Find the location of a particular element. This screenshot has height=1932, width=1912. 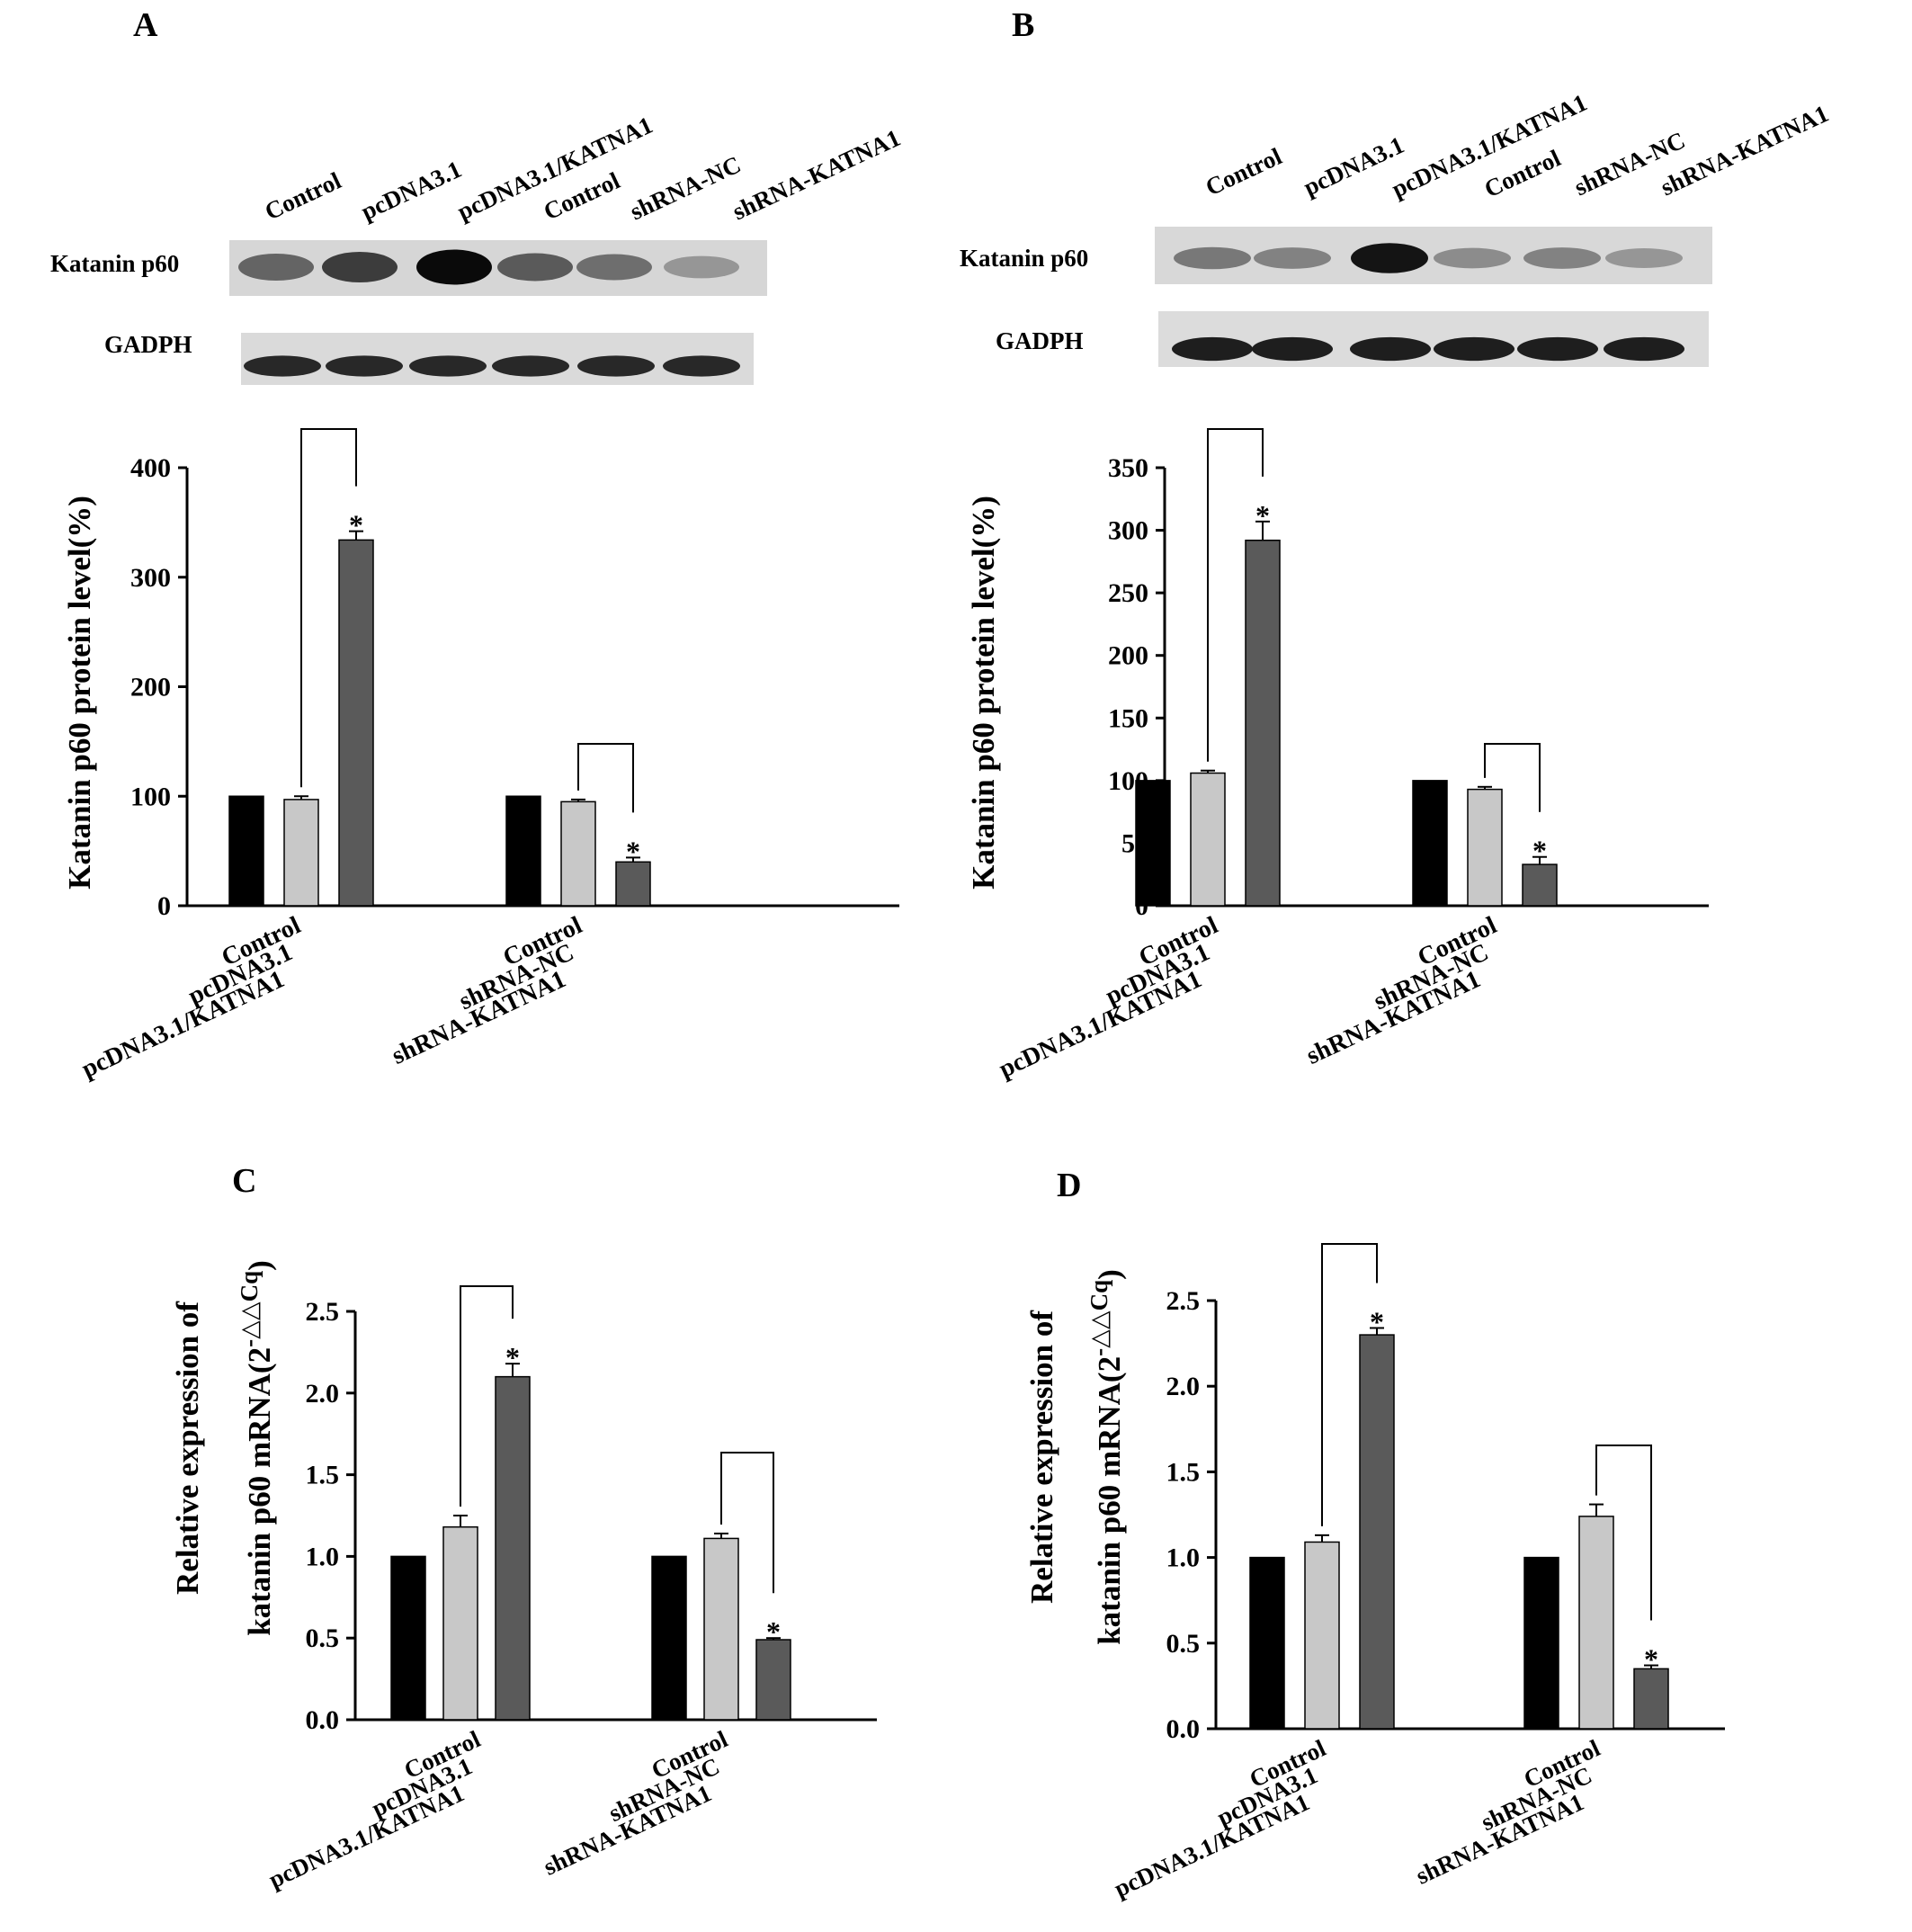

panel-letter-c: C is located at coordinates (244, 1181).